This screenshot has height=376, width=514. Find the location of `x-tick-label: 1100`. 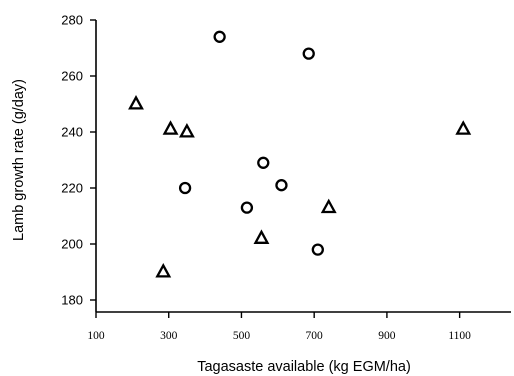

x-tick-label: 1100 is located at coordinates (459, 336).